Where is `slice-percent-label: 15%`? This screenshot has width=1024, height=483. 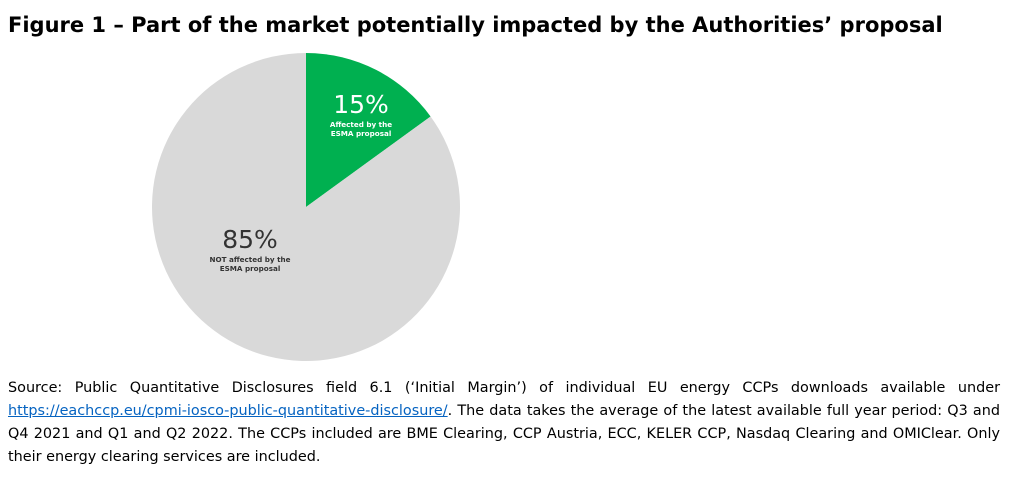
slice-percent-label: 15% is located at coordinates (361, 104).